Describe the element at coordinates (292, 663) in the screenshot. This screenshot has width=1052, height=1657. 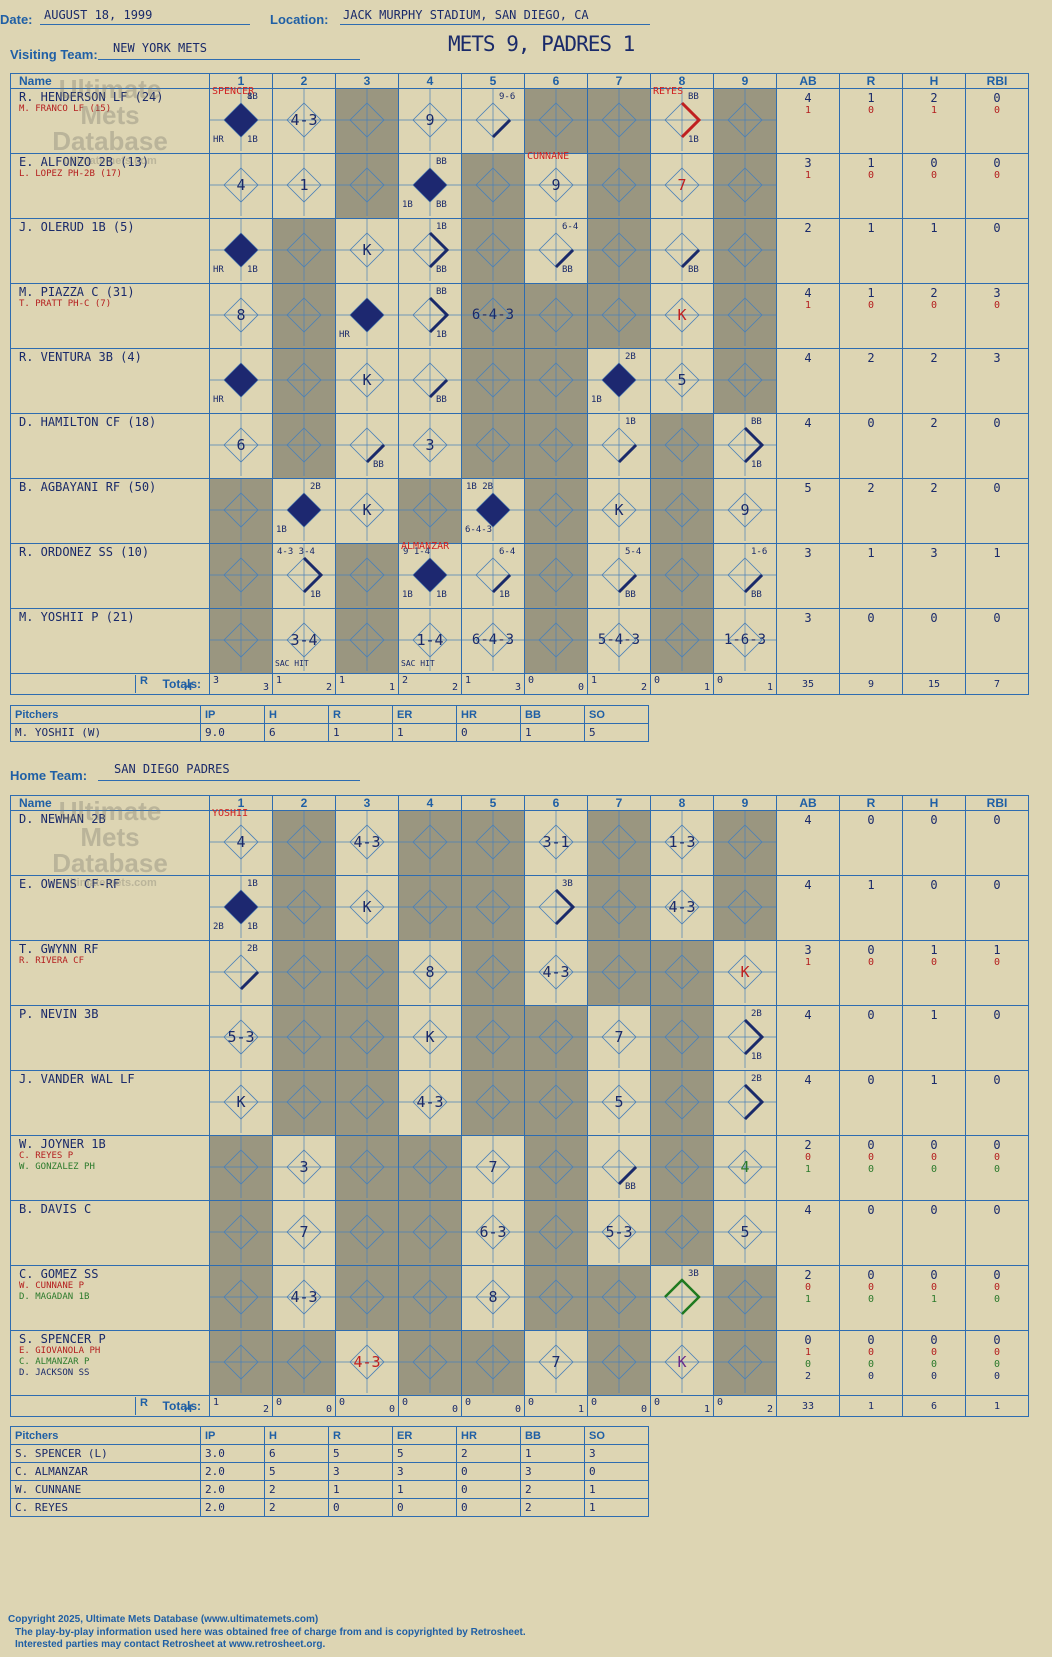
I see `sac-annotation: SAC HIT` at that location.